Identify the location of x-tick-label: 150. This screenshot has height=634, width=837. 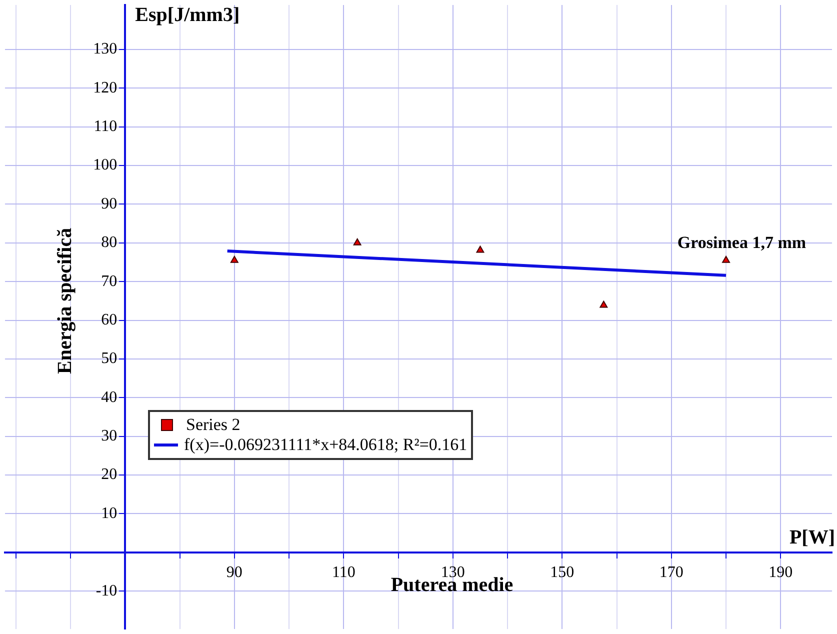
(562, 573).